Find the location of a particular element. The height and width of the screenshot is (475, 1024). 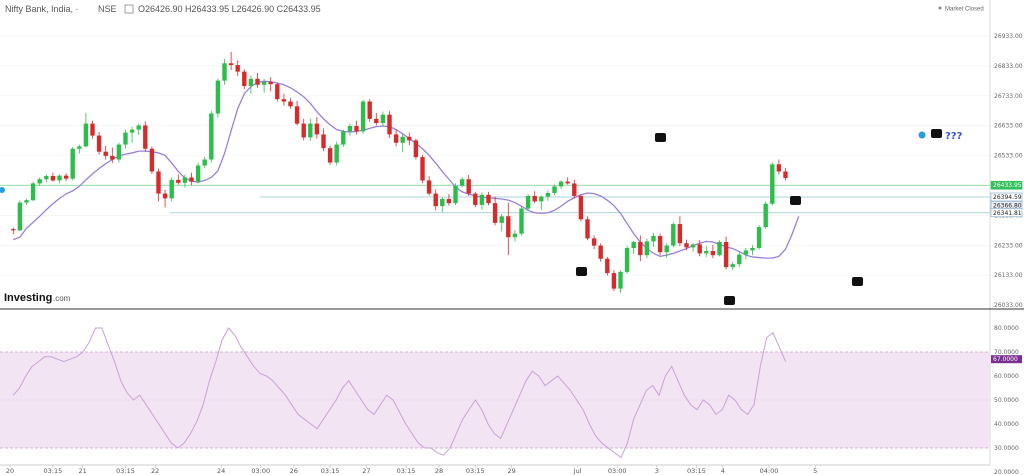

settings-box-icon is located at coordinates (129, 9).